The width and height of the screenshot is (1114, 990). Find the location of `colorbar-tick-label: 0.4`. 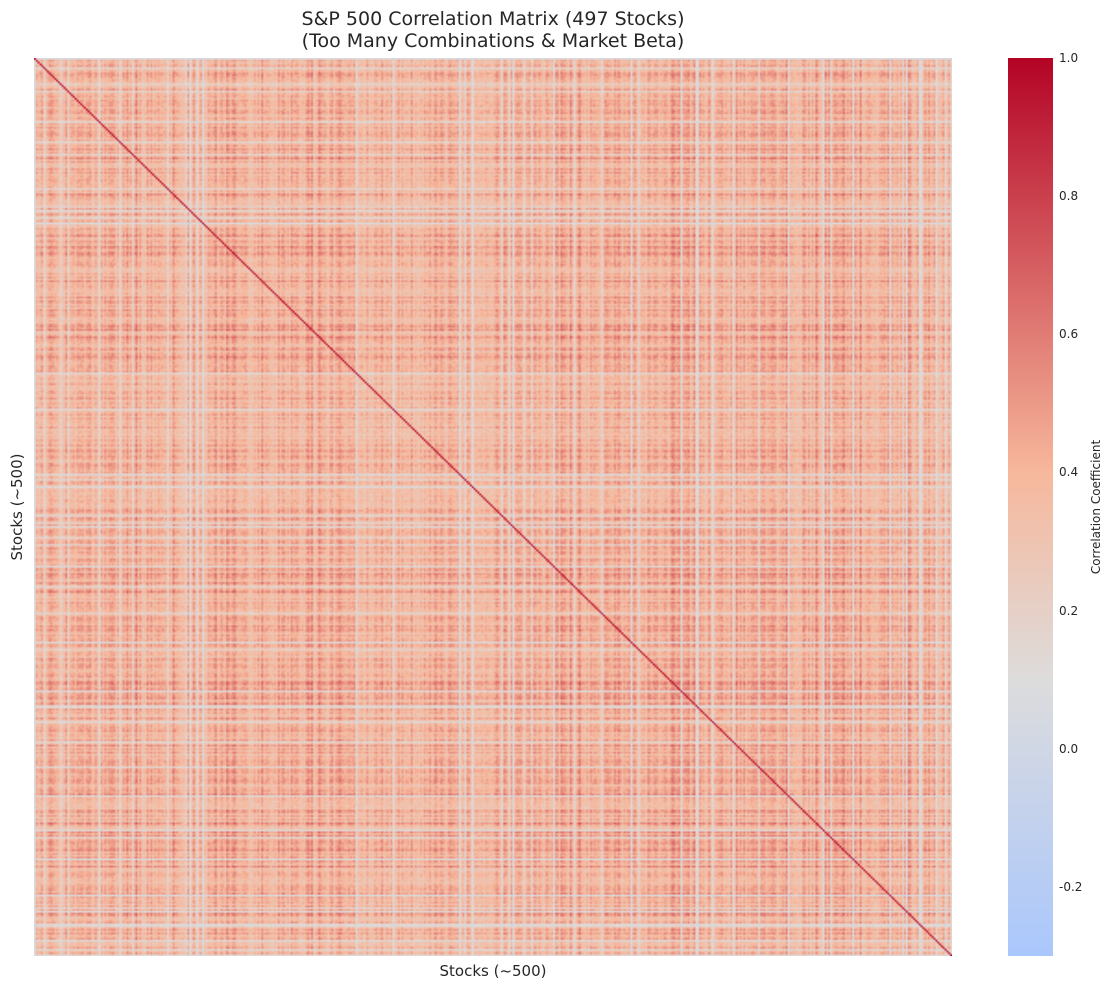

colorbar-tick-label: 0.4 is located at coordinates (1069, 472).